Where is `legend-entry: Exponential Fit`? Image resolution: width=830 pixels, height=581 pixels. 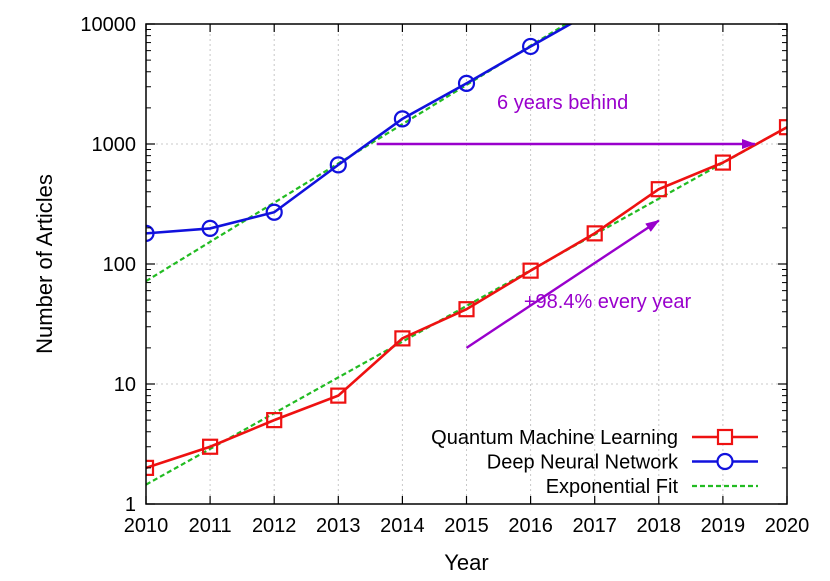 legend-entry: Exponential Fit is located at coordinates (652, 487).